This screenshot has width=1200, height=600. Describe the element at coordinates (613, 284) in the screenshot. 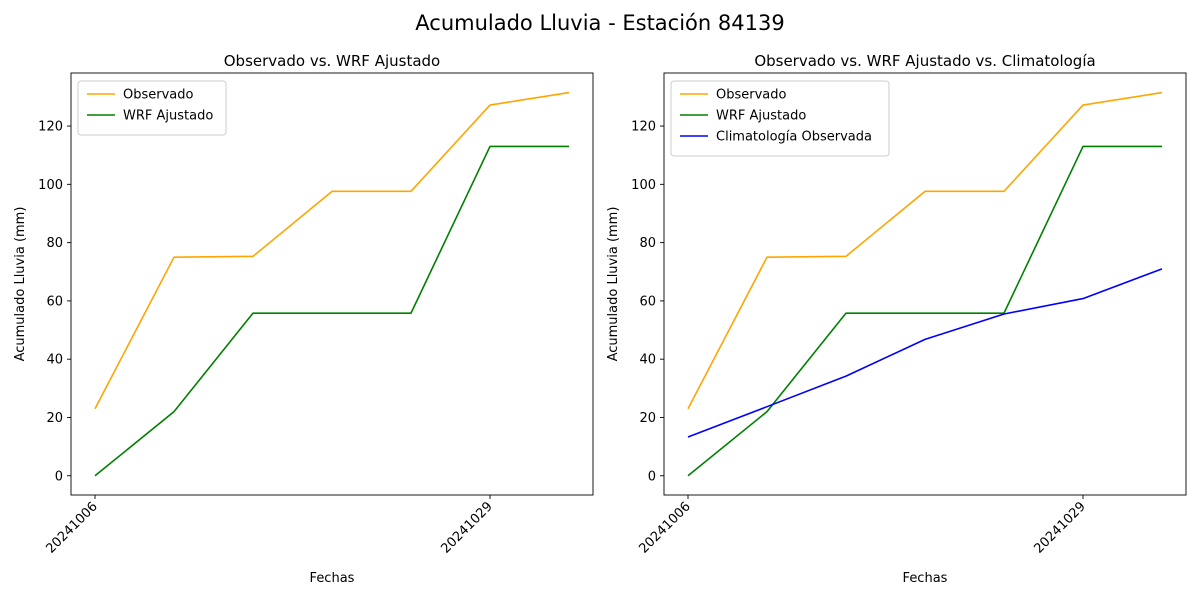

I see `ax1-ylabel: Acumulado Lluvia (mm)` at that location.